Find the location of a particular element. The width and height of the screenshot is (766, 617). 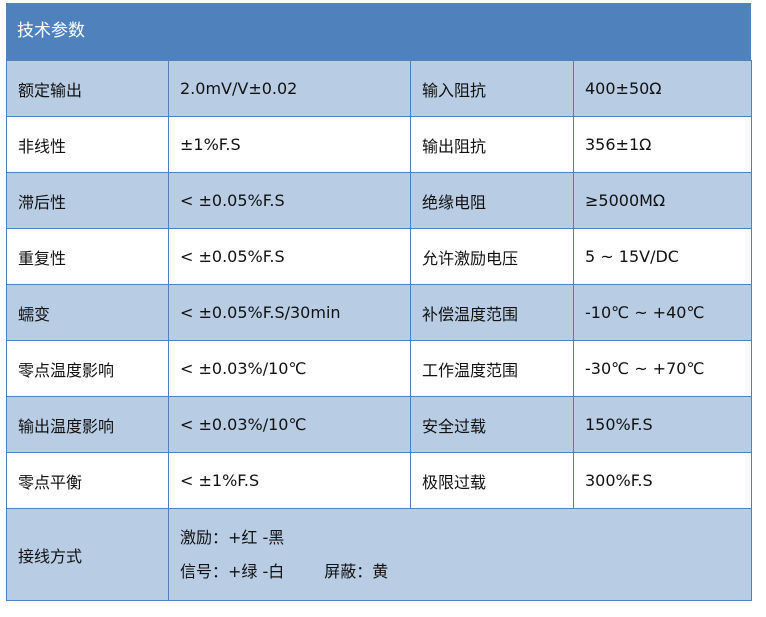

table-row: 额定输出 2.0mV/V±0.02 输入阻抗 400±50Ω is located at coordinates (379, 88).